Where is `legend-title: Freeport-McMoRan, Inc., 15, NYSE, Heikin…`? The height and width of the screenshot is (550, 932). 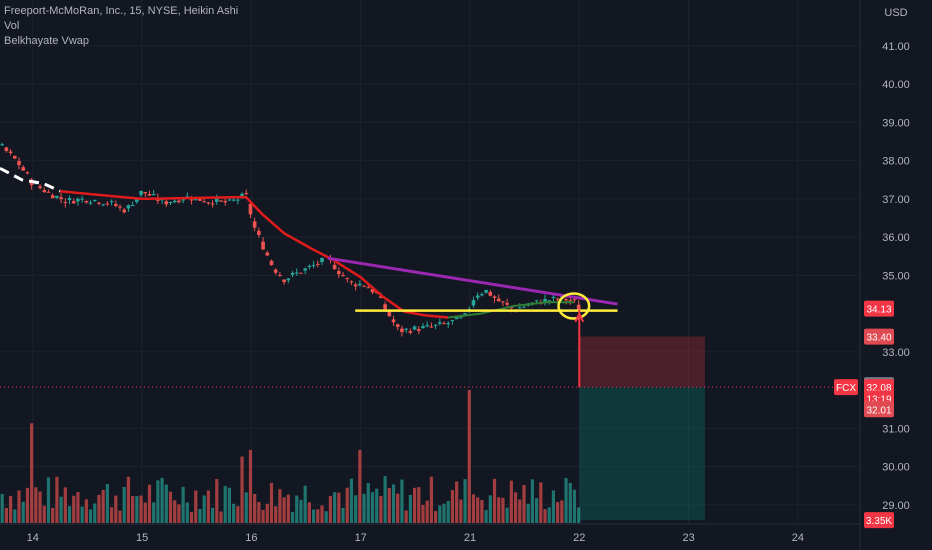 legend-title: Freeport-McMoRan, Inc., 15, NYSE, Heikin… is located at coordinates (121, 11).